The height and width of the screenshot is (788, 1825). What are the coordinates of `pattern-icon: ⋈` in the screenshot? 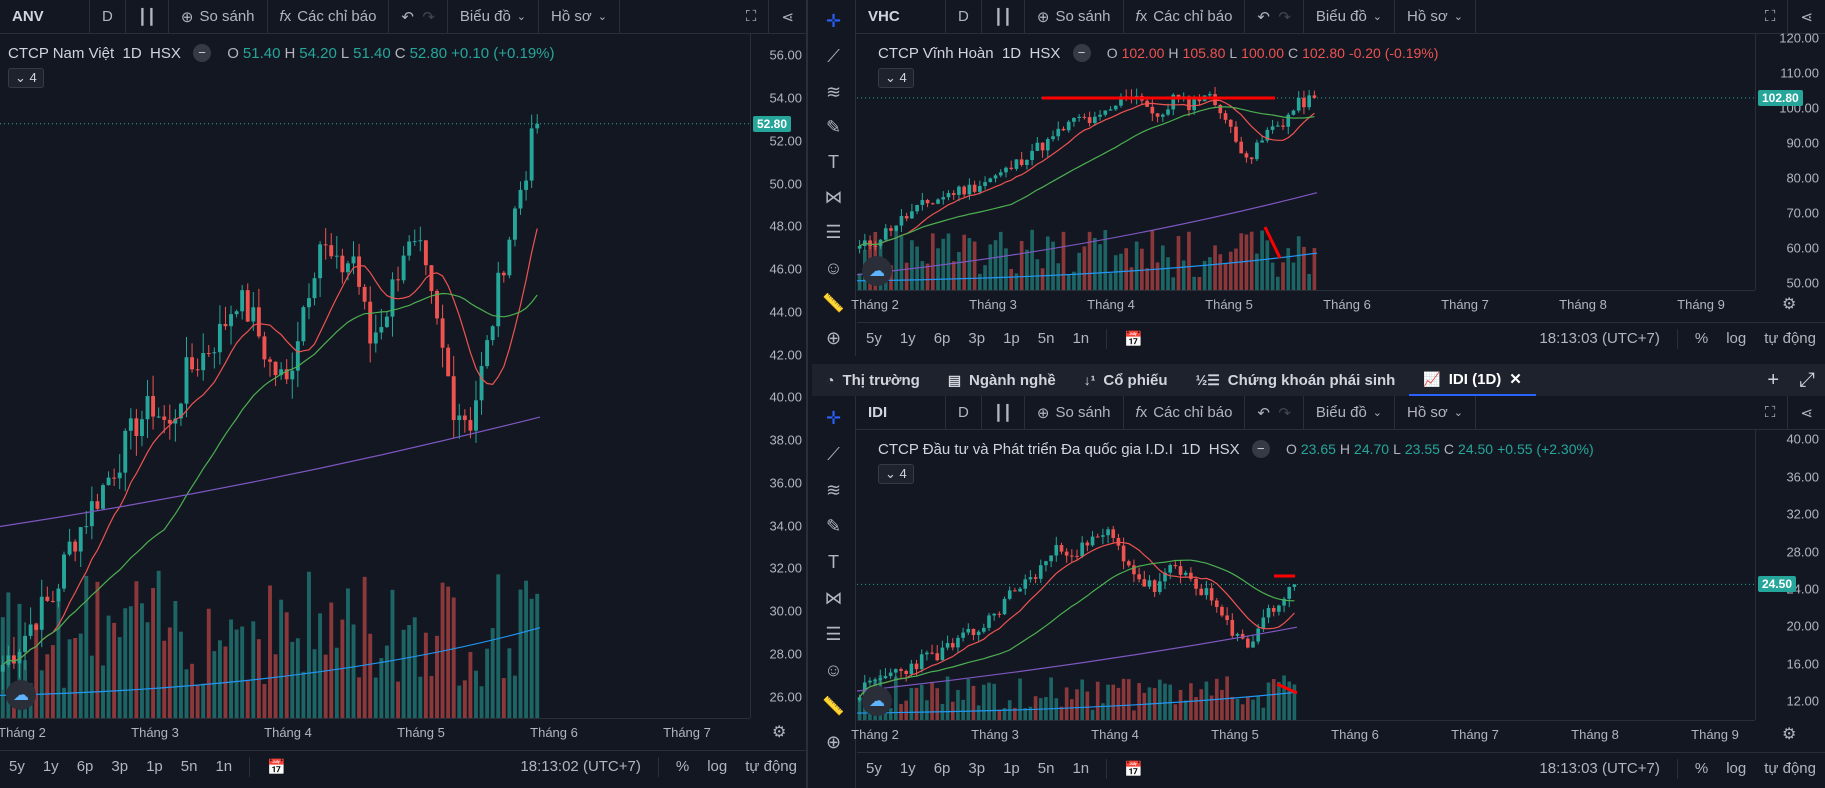 It's located at (833, 197).